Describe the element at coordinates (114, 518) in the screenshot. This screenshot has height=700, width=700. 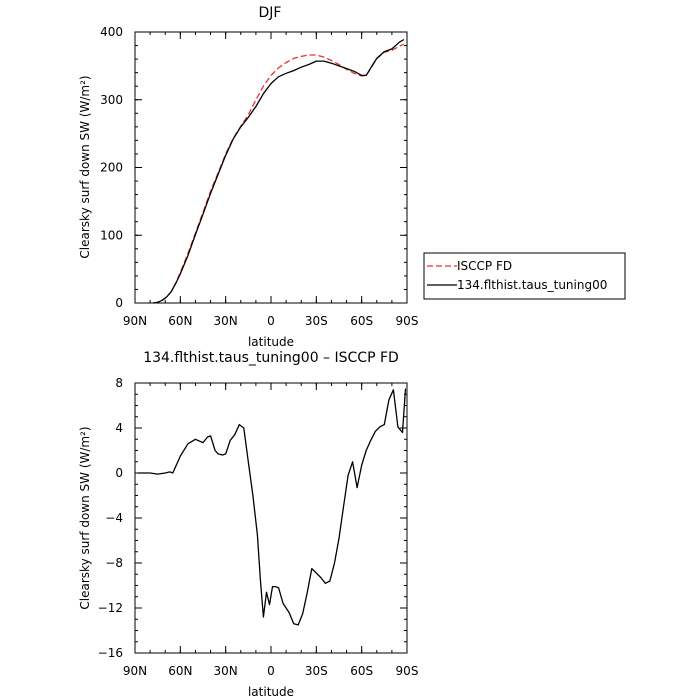
I see `y-tick-label: −4` at that location.